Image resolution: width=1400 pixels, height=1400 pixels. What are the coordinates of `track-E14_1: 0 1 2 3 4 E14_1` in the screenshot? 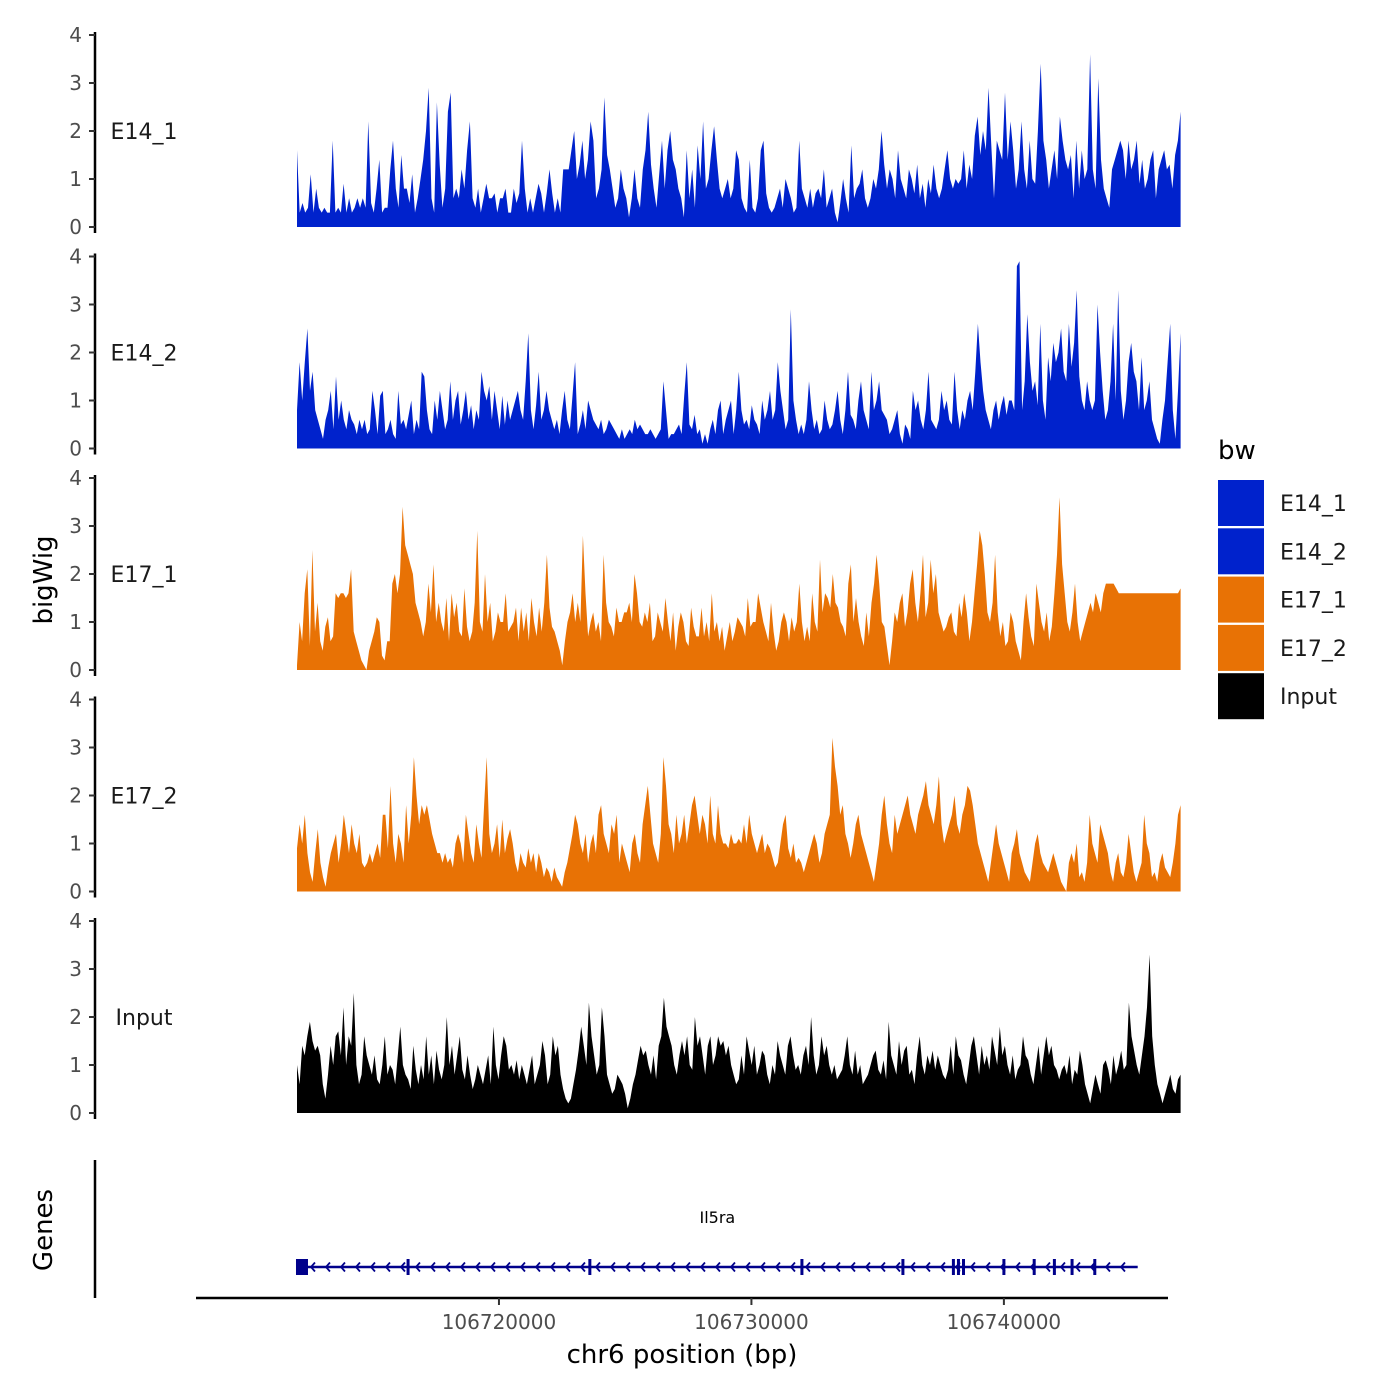 It's located at (625, 131).